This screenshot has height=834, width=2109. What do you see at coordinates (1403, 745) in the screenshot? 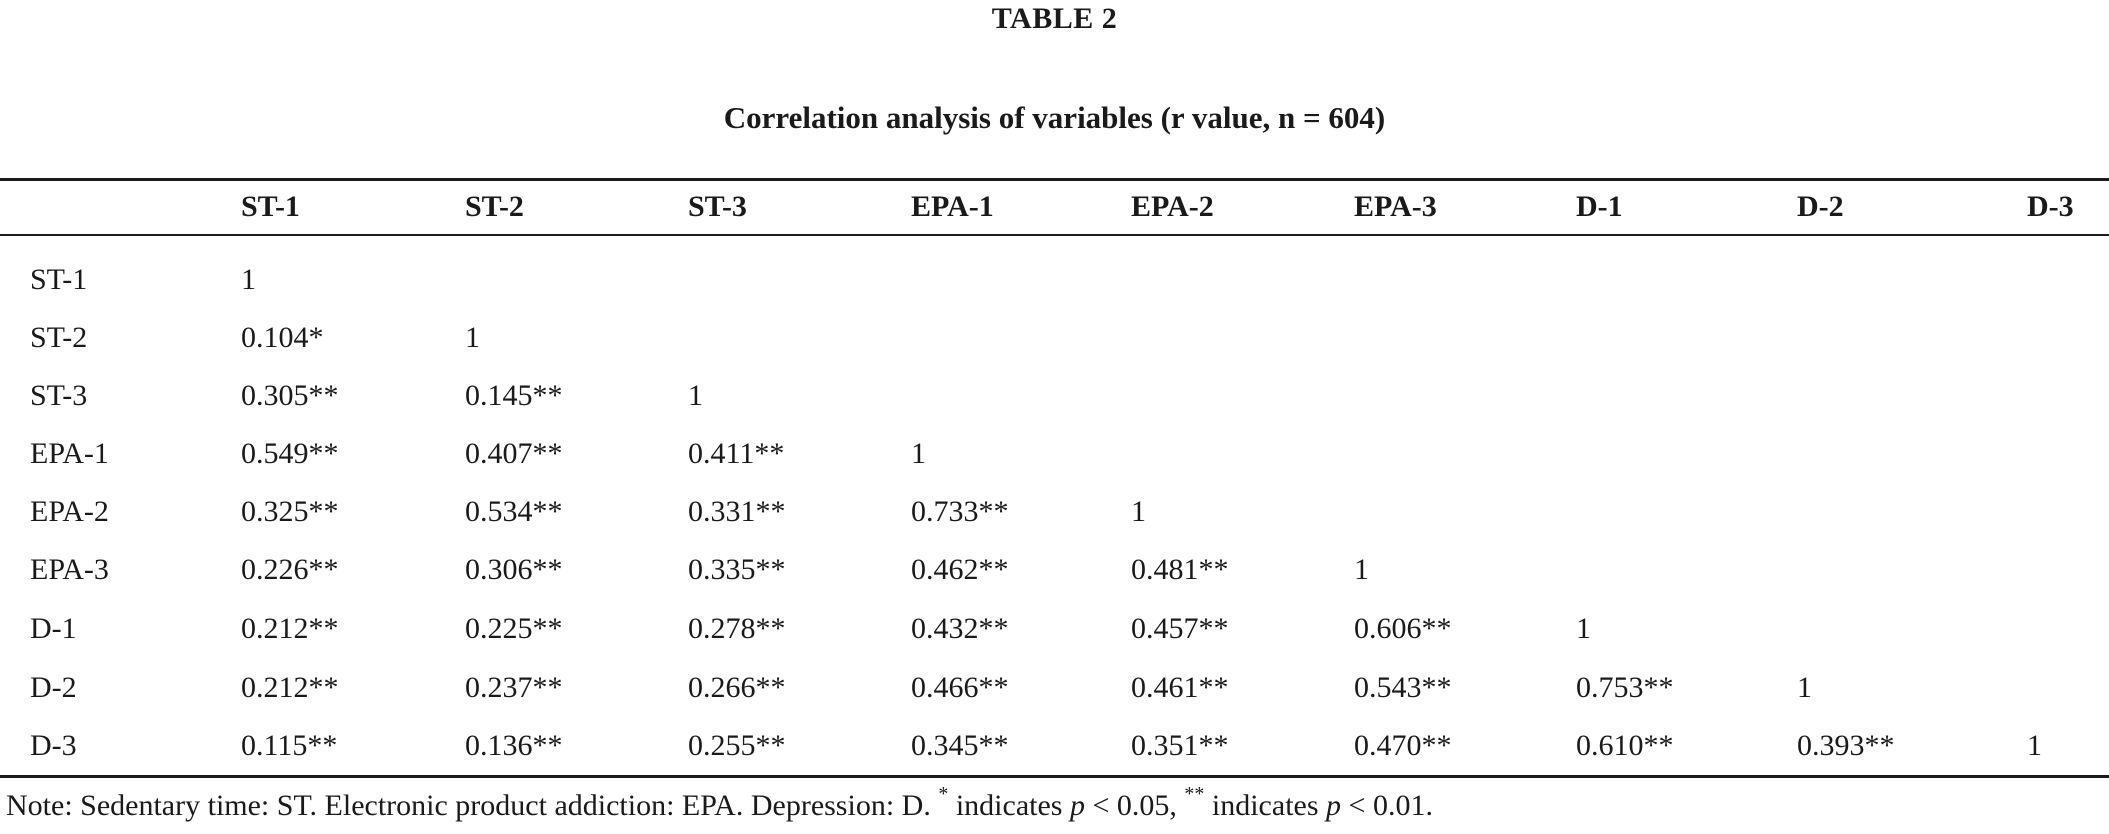
I see `table-cell: 0.470**` at bounding box center [1403, 745].